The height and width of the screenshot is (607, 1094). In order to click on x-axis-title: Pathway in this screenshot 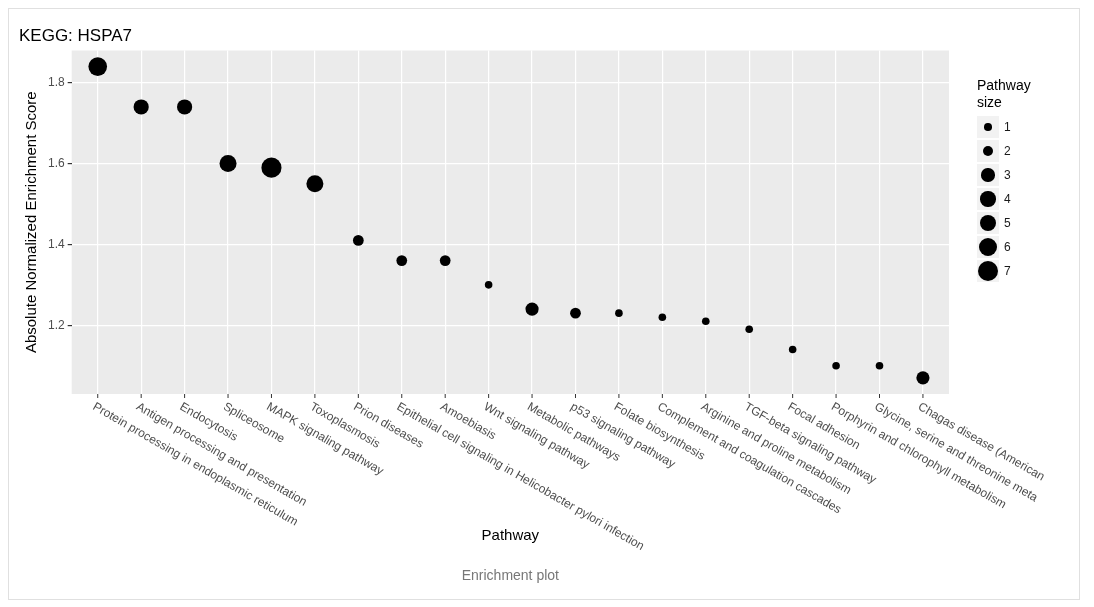, I will do `click(510, 535)`.